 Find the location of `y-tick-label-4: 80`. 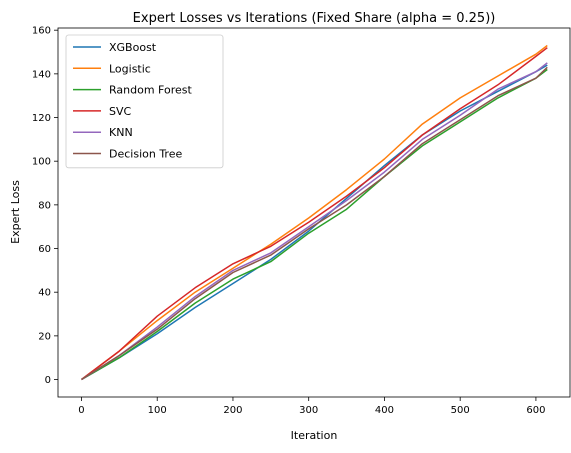

y-tick-label-4: 80 is located at coordinates (44, 205).